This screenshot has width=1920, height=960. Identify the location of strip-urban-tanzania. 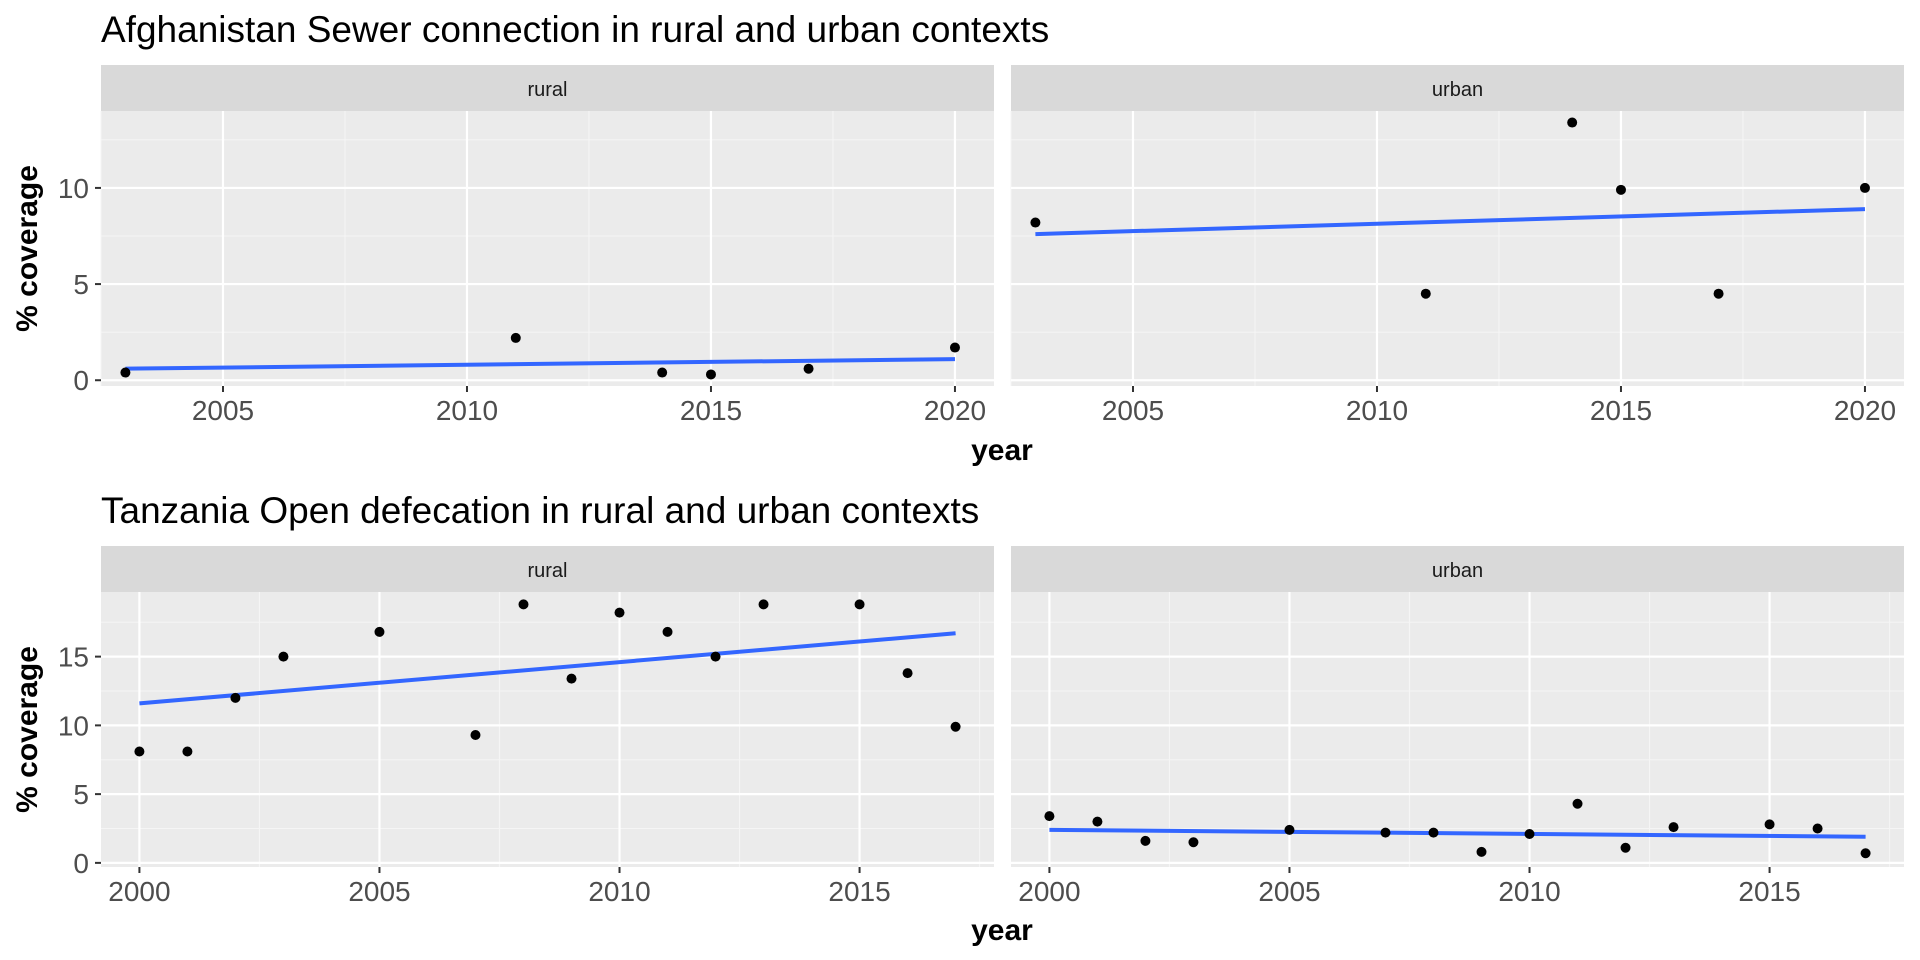
(1457, 569).